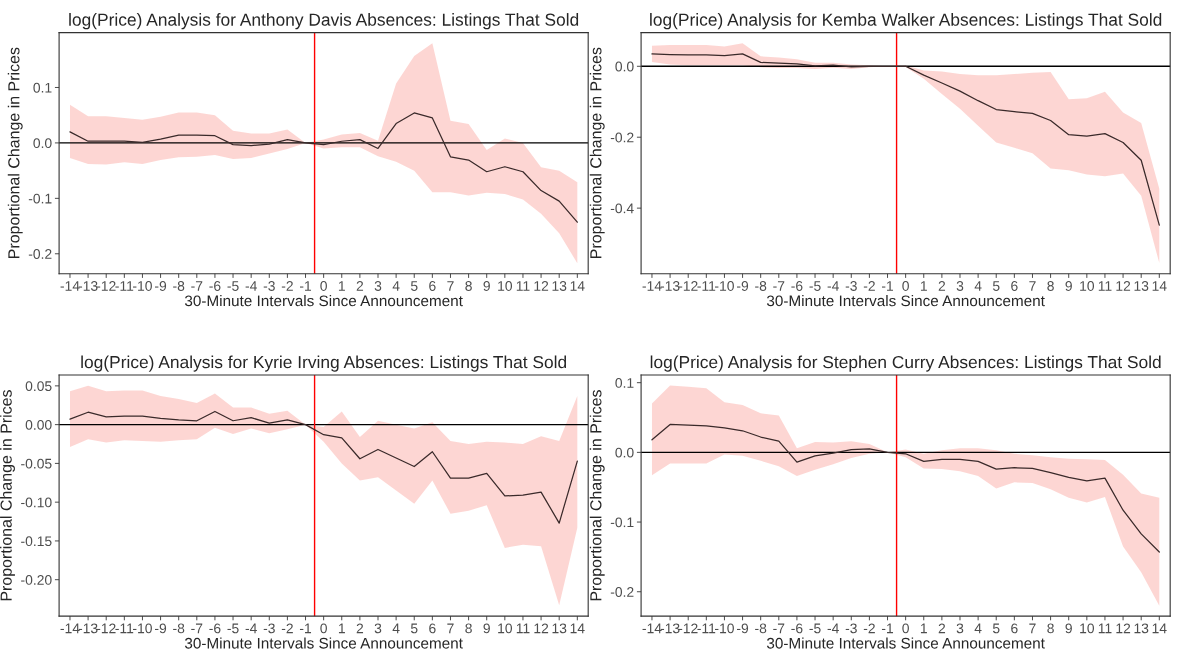  What do you see at coordinates (905, 363) in the screenshot?
I see `chart-title: log(Price) Analysis for Stephen Curry Absences: Listings That Sold` at bounding box center [905, 363].